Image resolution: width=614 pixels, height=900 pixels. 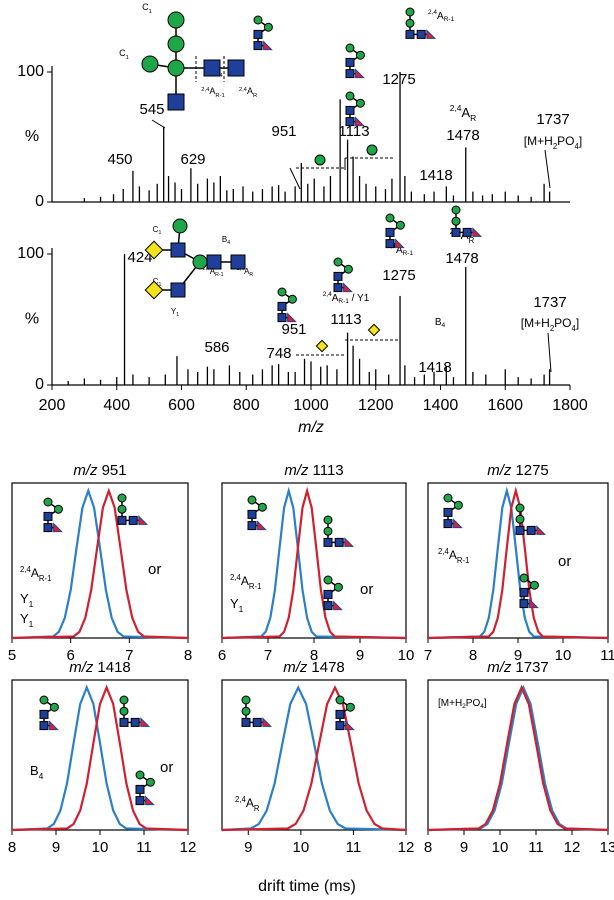 What do you see at coordinates (30, 71) in the screenshot?
I see `y-tick-label: 100` at bounding box center [30, 71].